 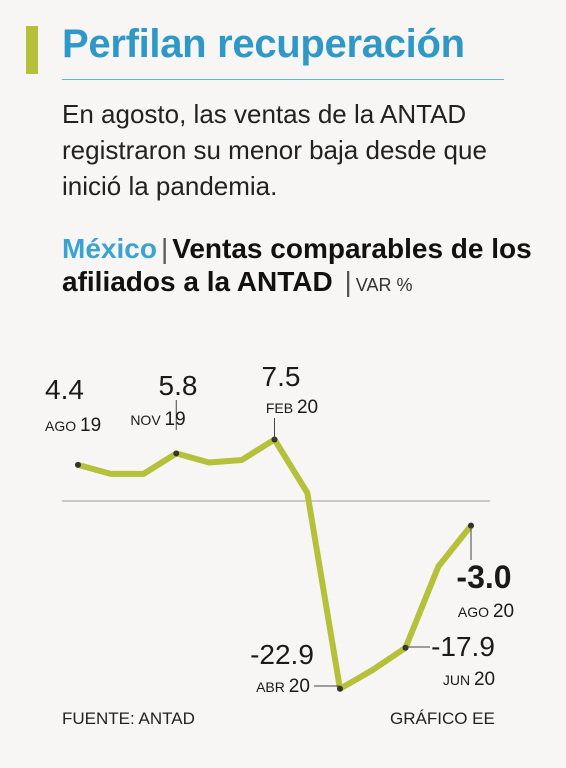 What do you see at coordinates (64, 389) in the screenshot?
I see `data-value-label: 4.4` at bounding box center [64, 389].